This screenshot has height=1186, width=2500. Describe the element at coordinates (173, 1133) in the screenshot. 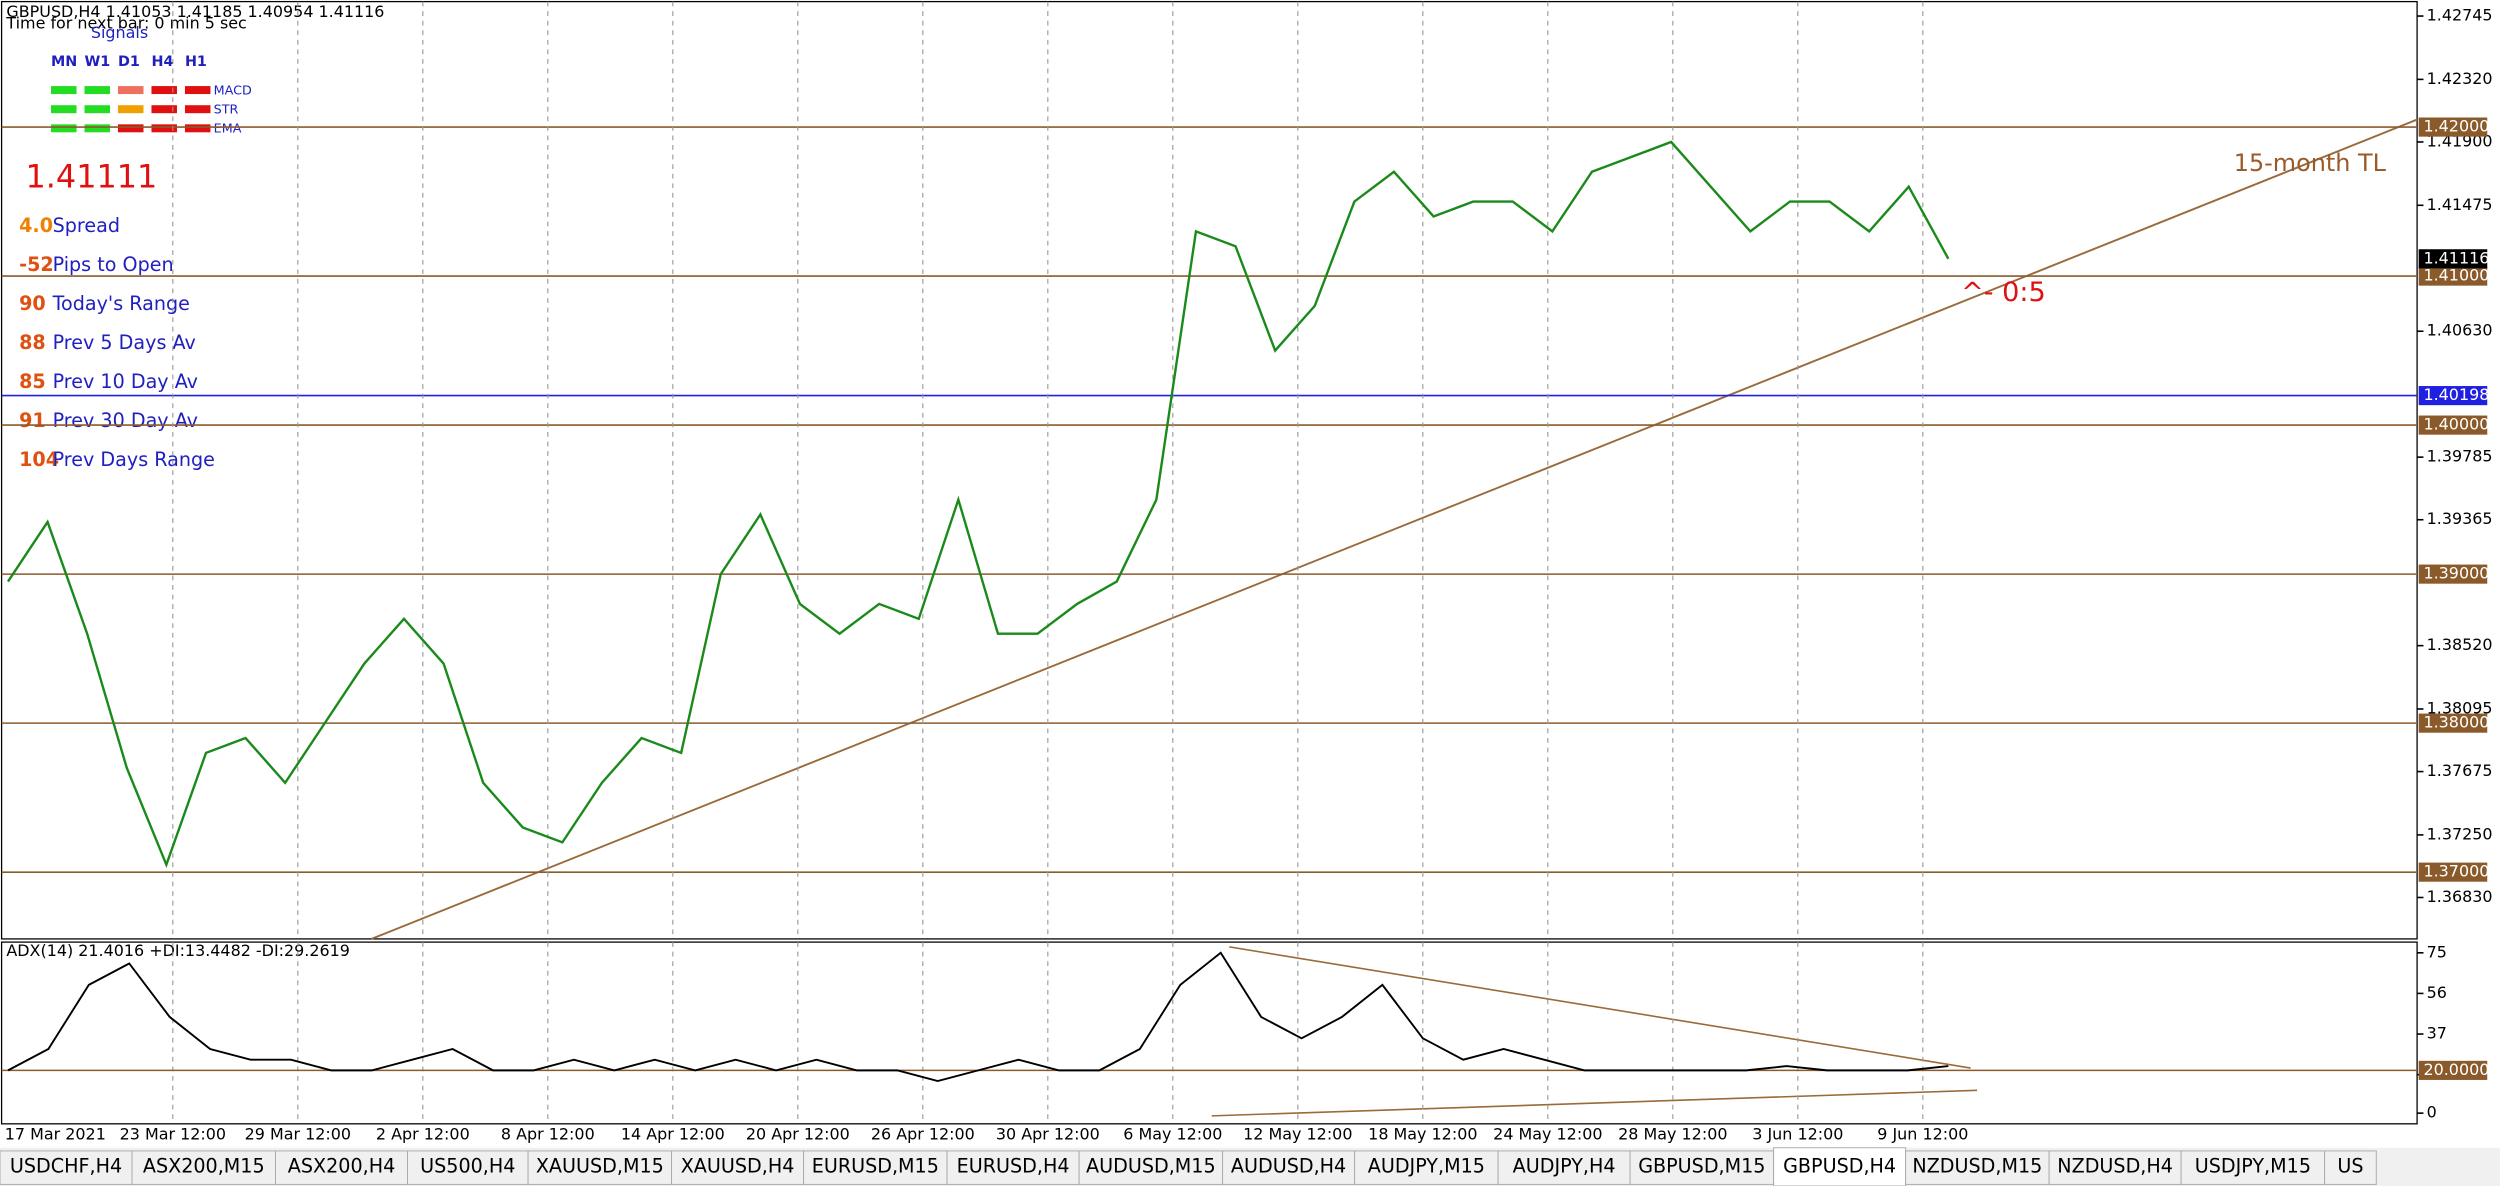

I see `time-label: 23 Mar 12:00` at that location.